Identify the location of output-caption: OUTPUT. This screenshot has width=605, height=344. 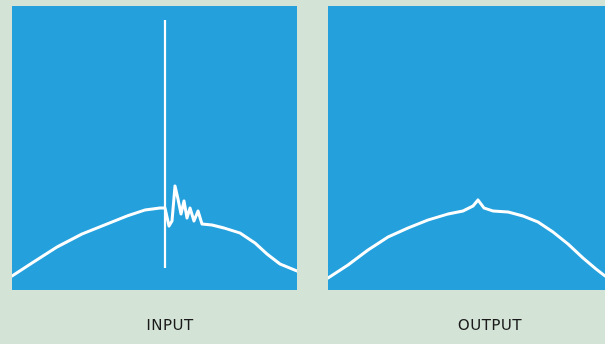
(490, 325).